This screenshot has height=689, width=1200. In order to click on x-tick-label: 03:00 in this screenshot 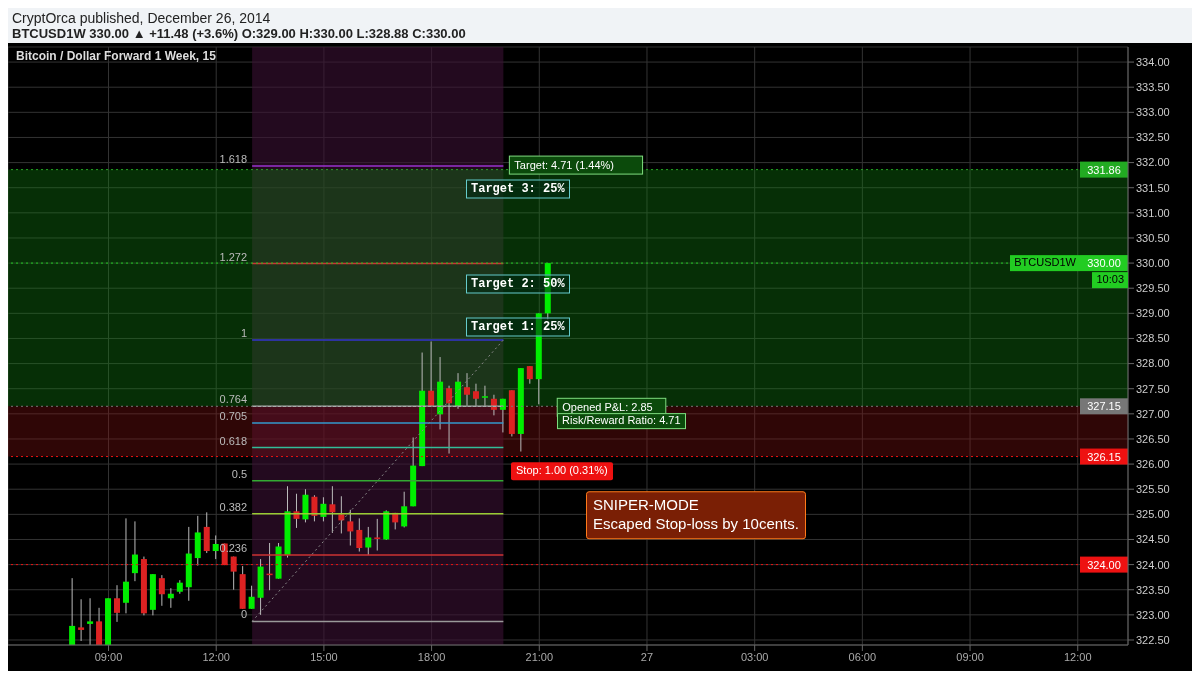, I will do `click(754, 656)`.